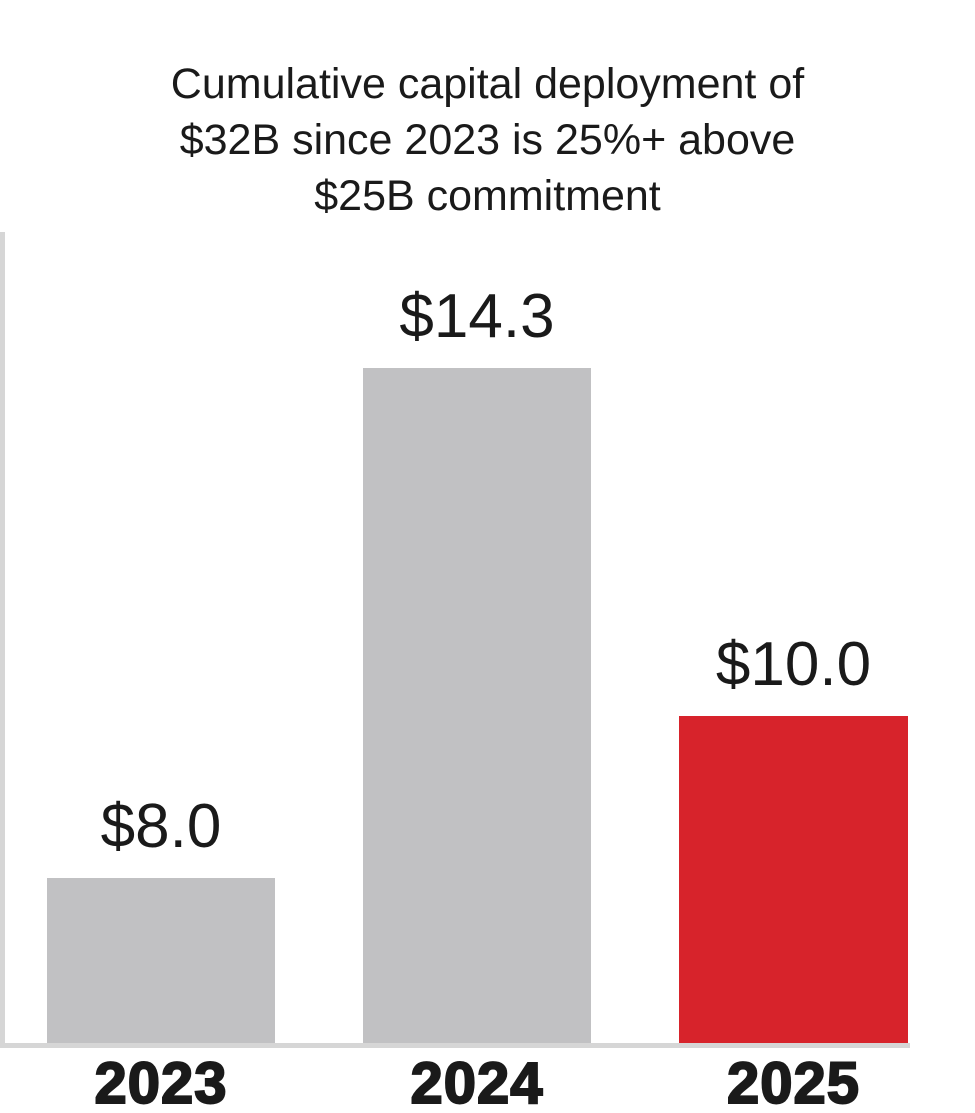 Image resolution: width=975 pixels, height=1113 pixels. Describe the element at coordinates (2, 638) in the screenshot. I see `y-axis-line` at that location.